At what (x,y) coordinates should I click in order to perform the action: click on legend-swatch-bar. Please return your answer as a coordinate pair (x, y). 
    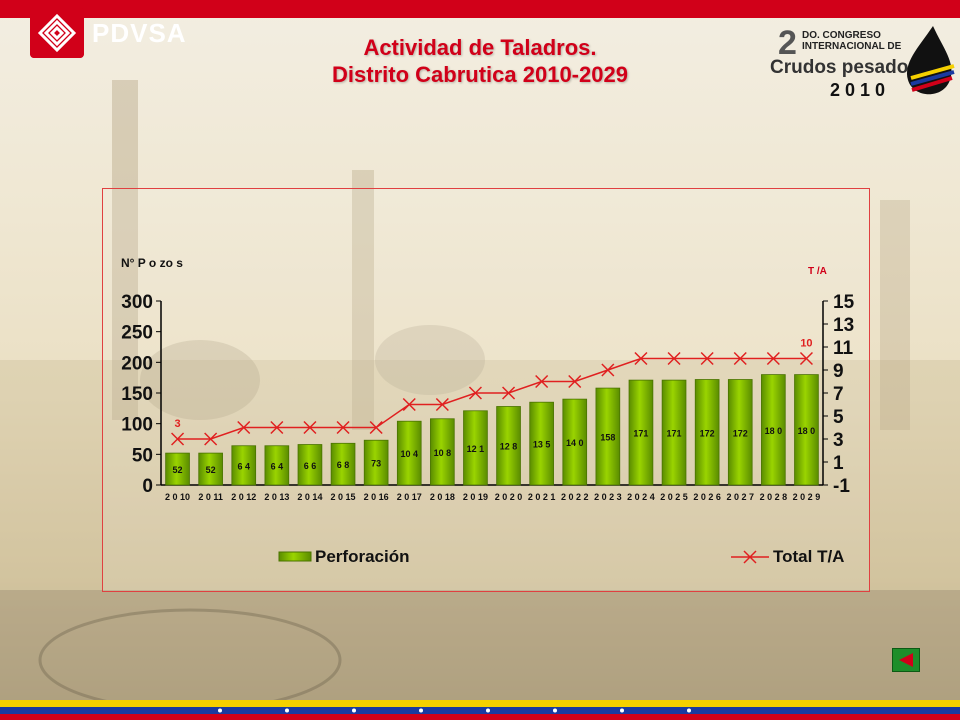
    Looking at the image, I should click on (295, 556).